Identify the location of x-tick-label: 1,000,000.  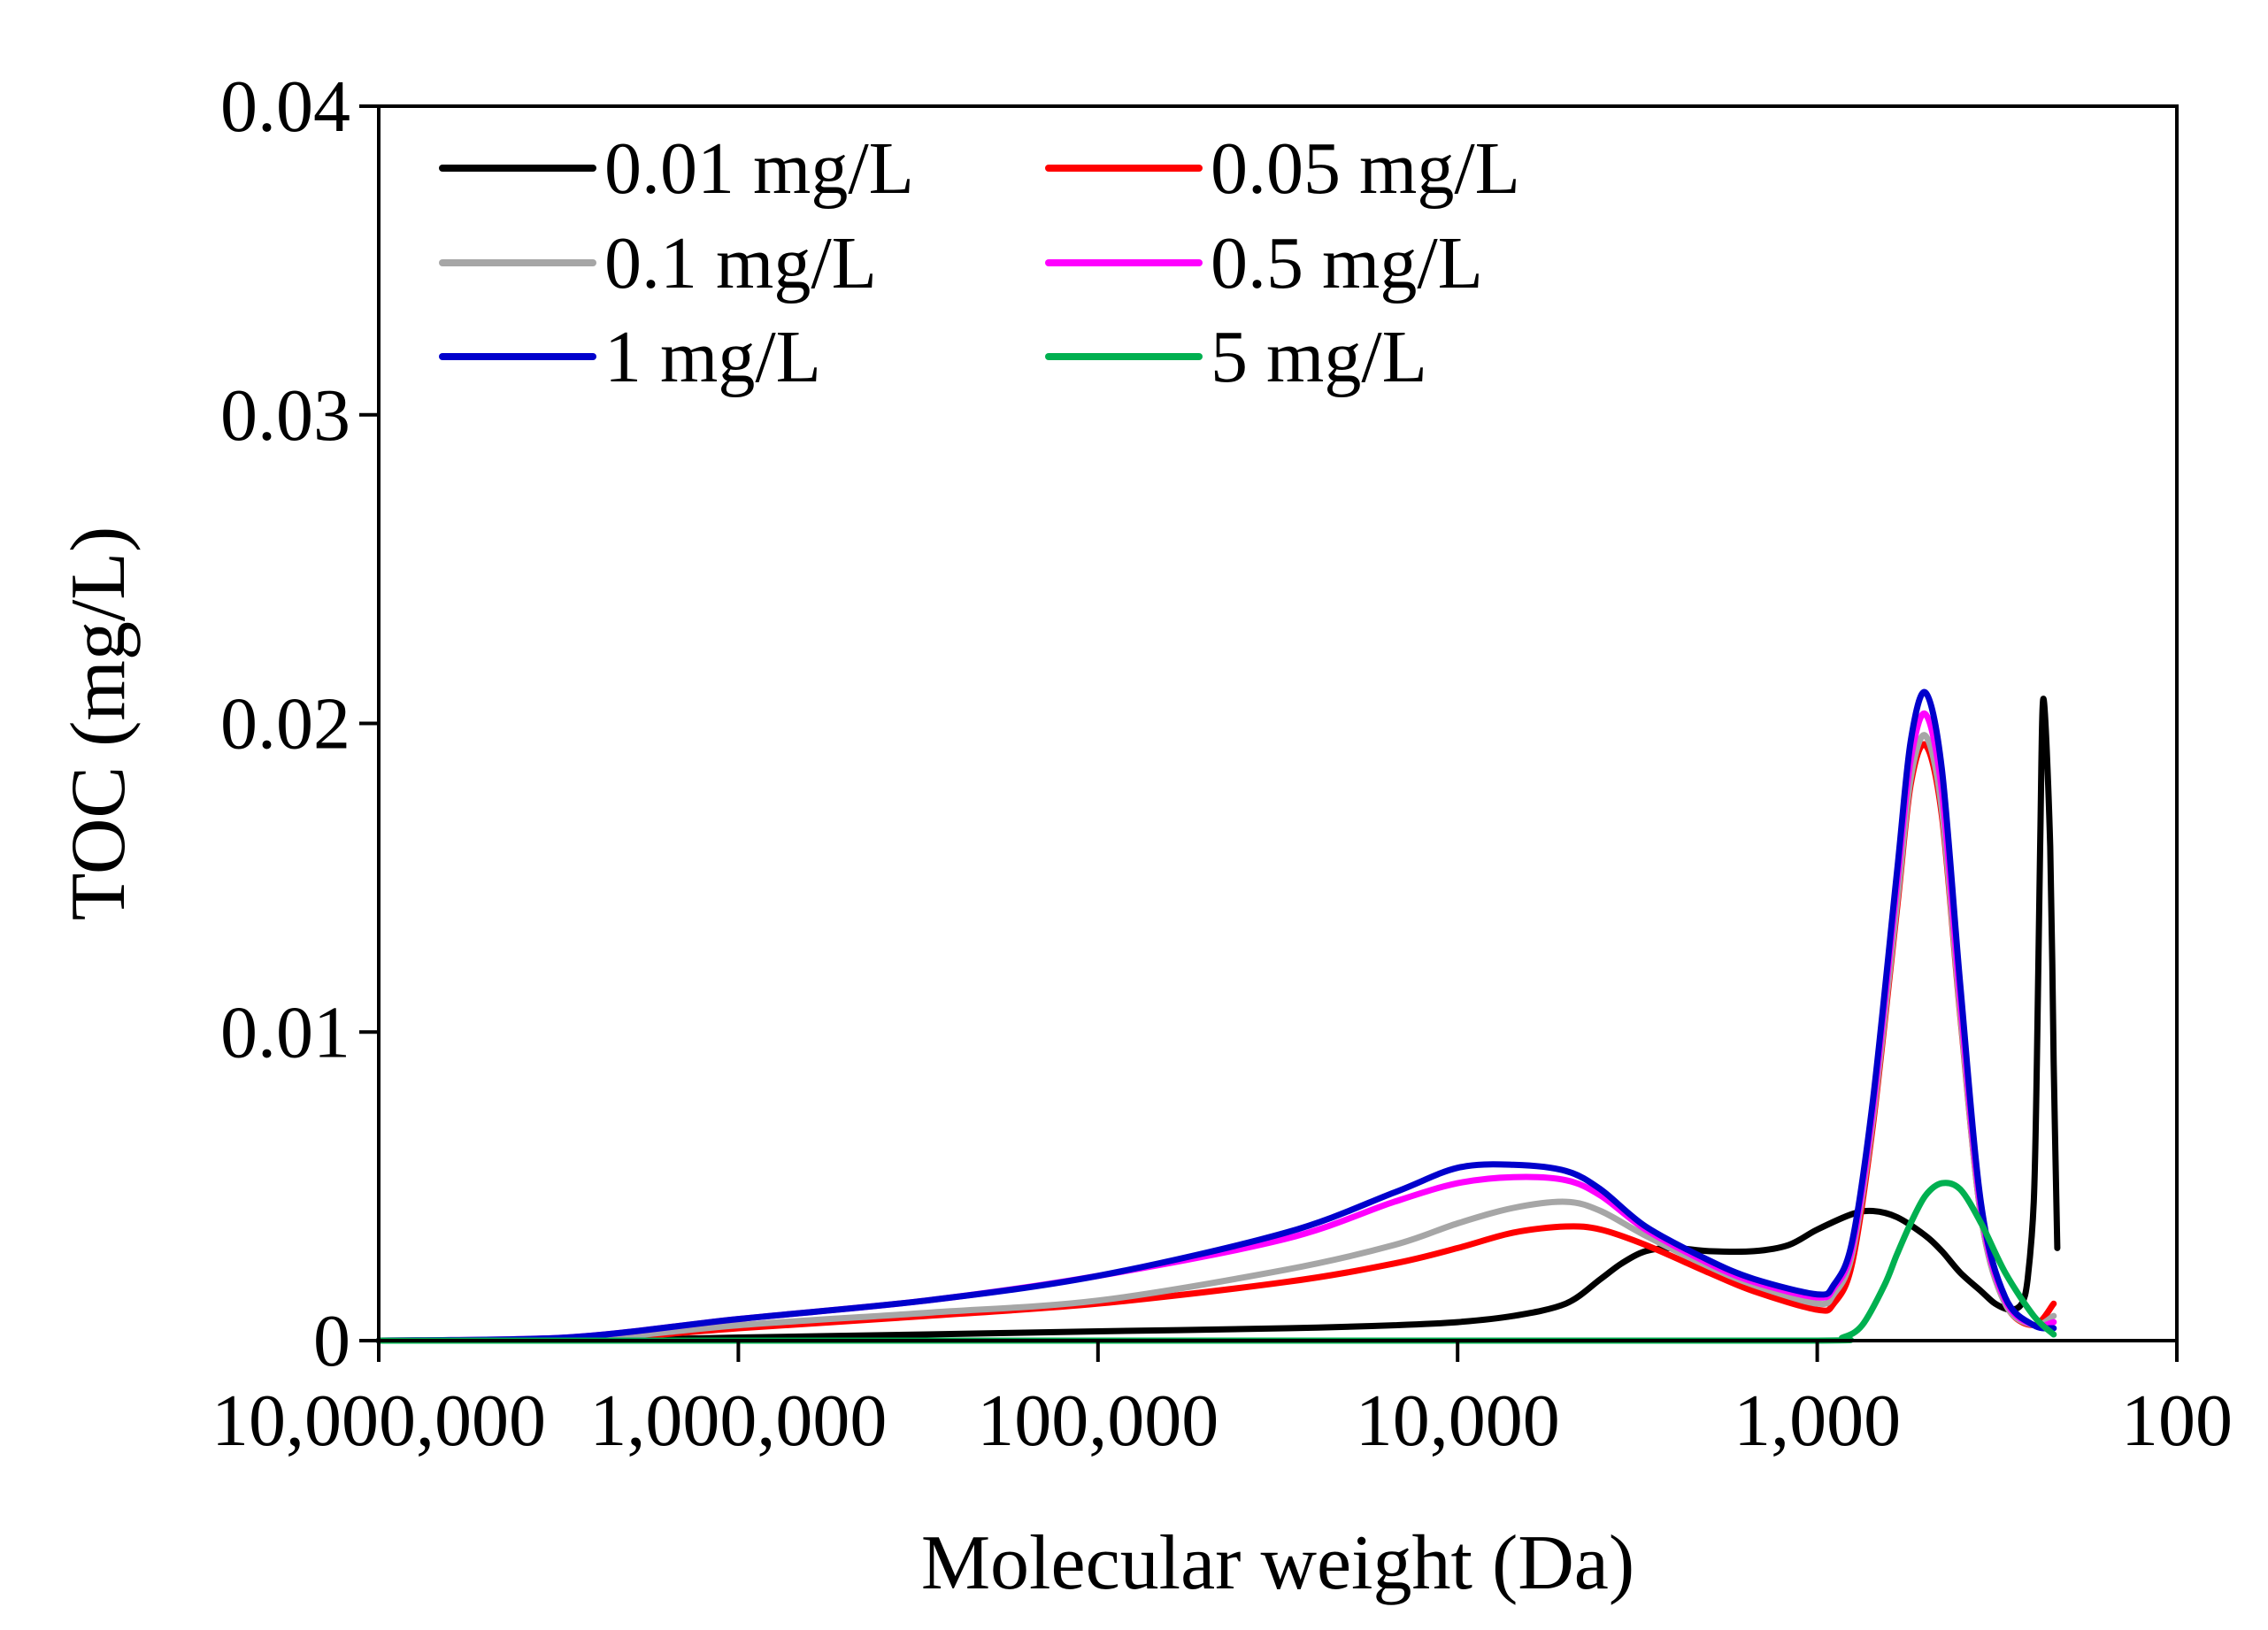
(738, 1421).